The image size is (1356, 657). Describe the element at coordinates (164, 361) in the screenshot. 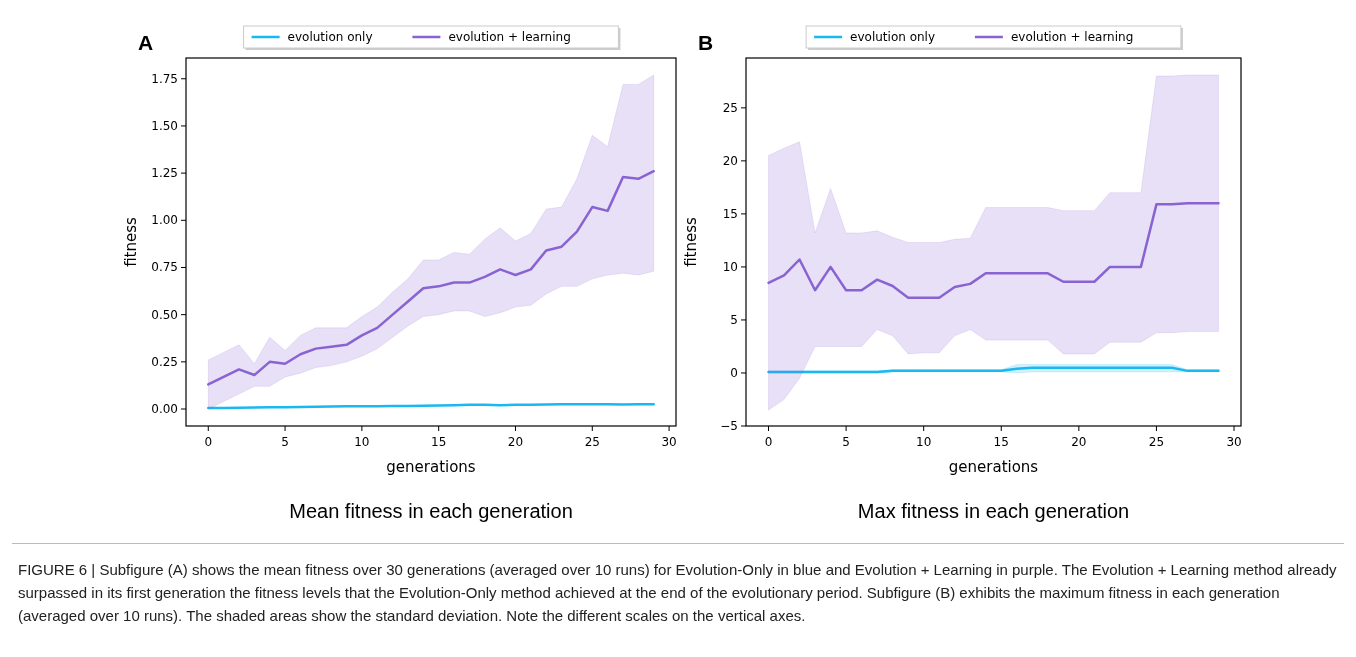

I see `y-tick-label: 0.25` at that location.